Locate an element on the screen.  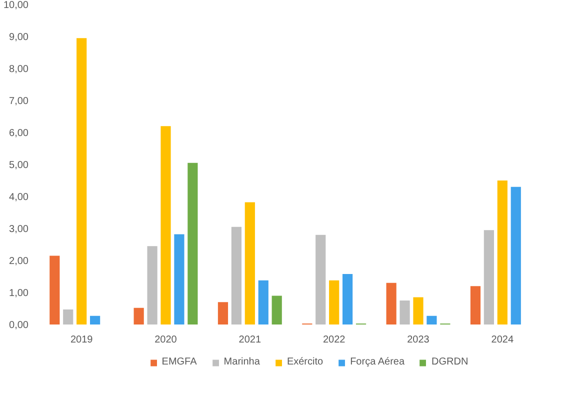
y-tick-label: 2,00 is located at coordinates (19, 261).